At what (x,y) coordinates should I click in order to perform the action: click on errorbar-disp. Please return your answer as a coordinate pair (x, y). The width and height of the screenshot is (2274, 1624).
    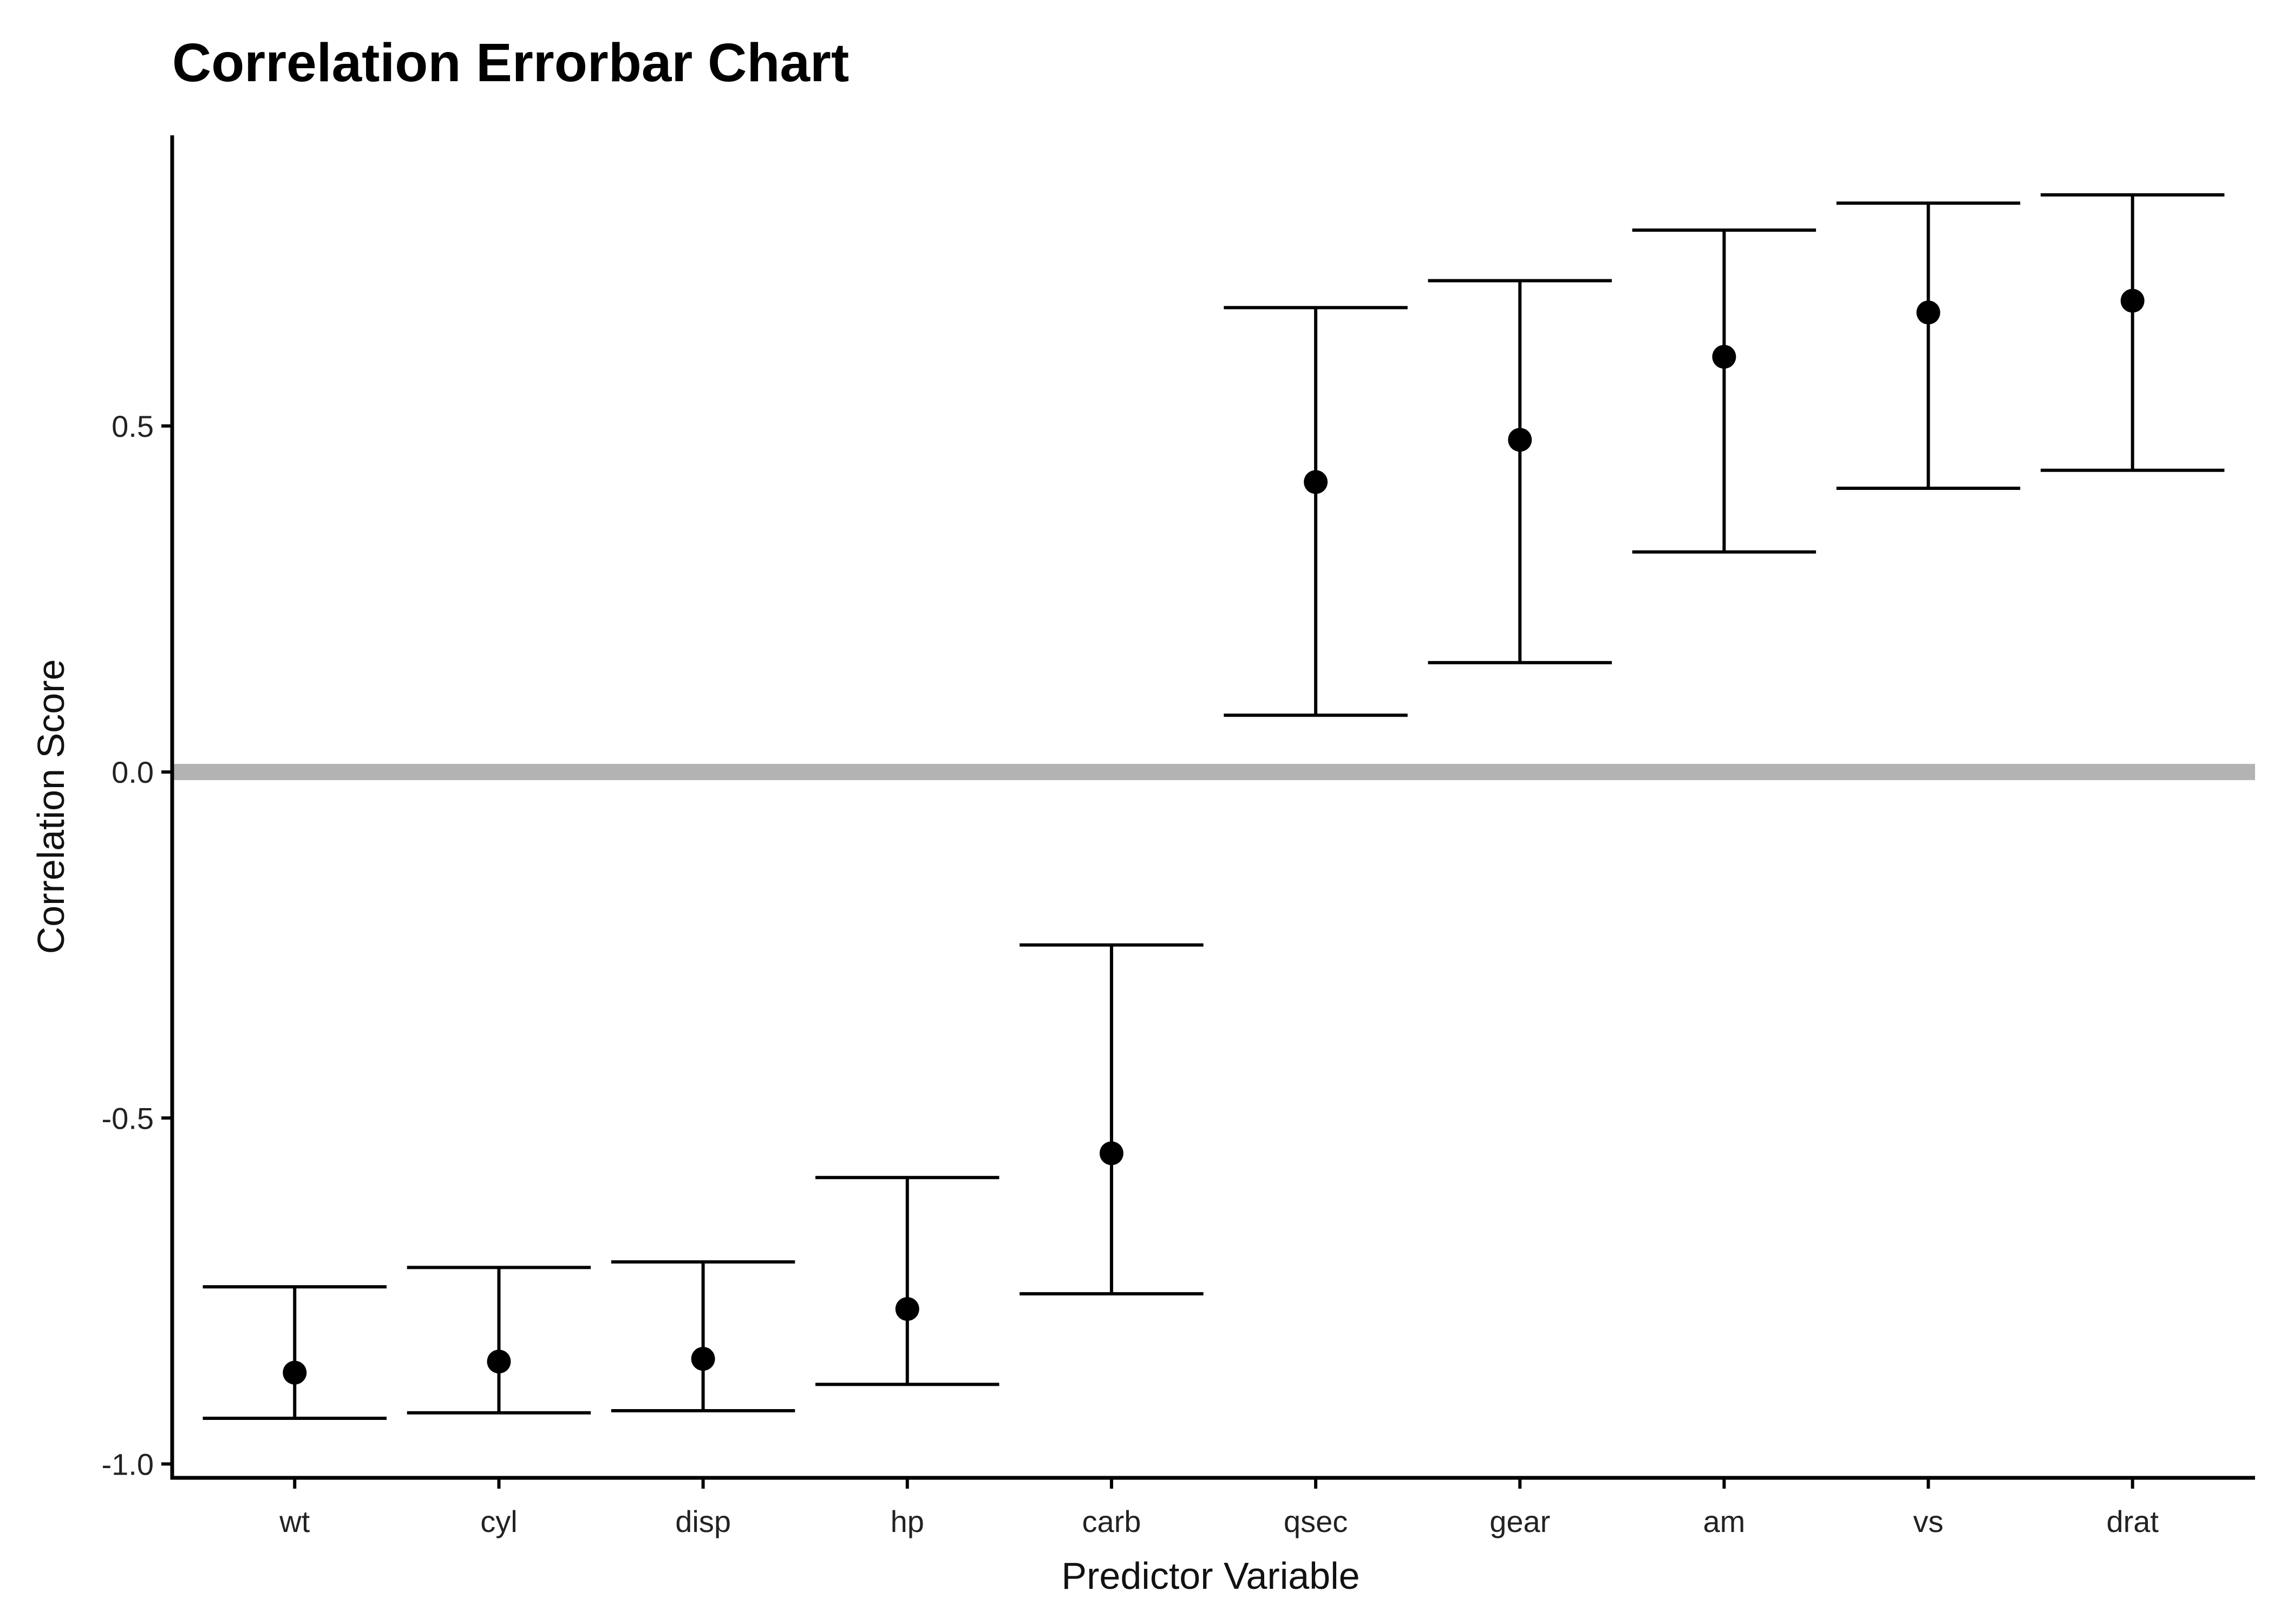
    Looking at the image, I should click on (703, 1336).